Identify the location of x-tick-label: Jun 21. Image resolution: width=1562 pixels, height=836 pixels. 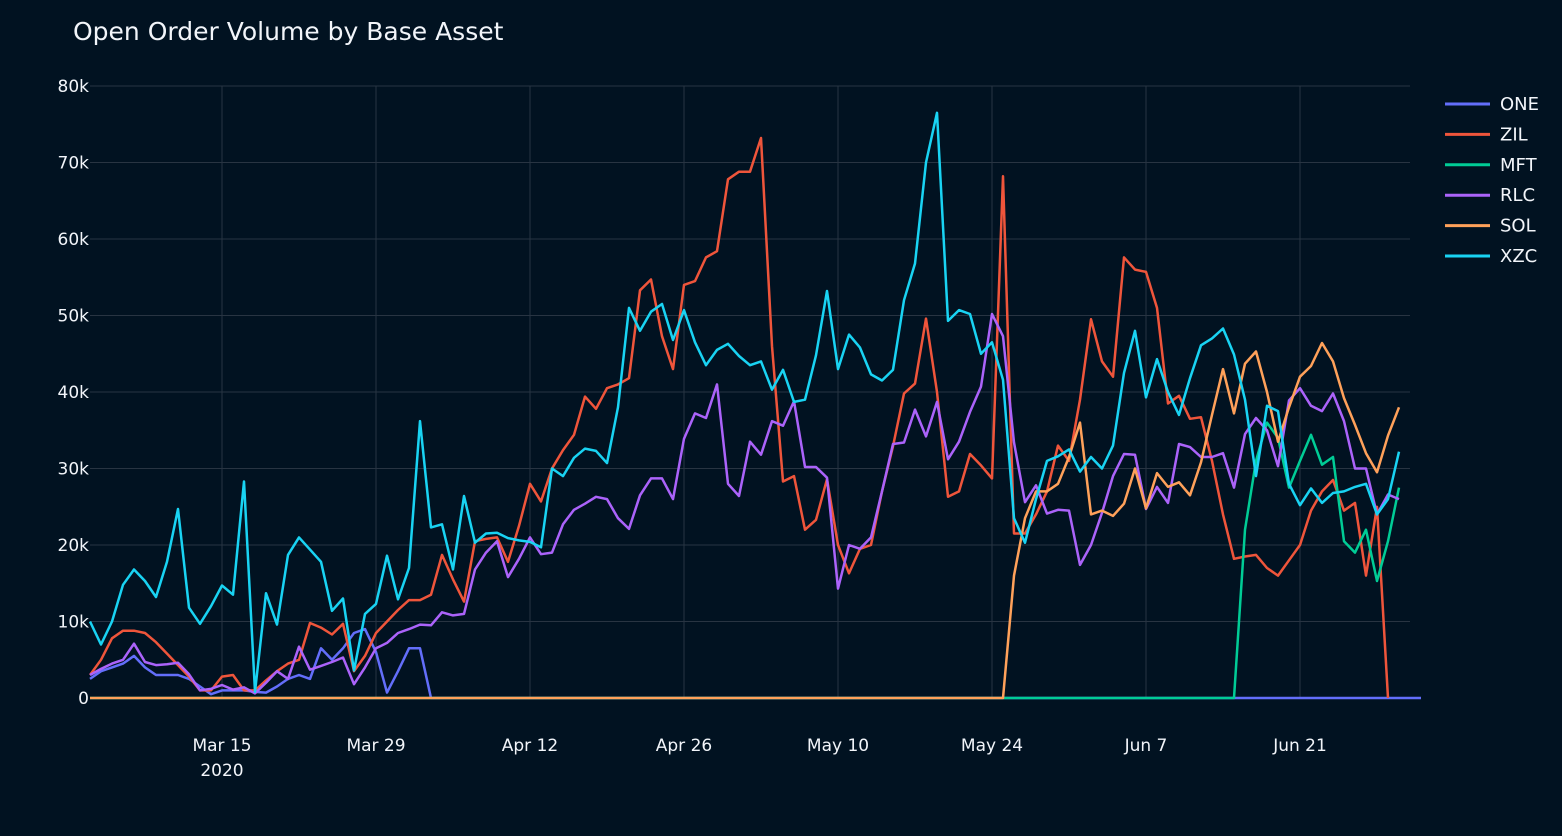
(1299, 746).